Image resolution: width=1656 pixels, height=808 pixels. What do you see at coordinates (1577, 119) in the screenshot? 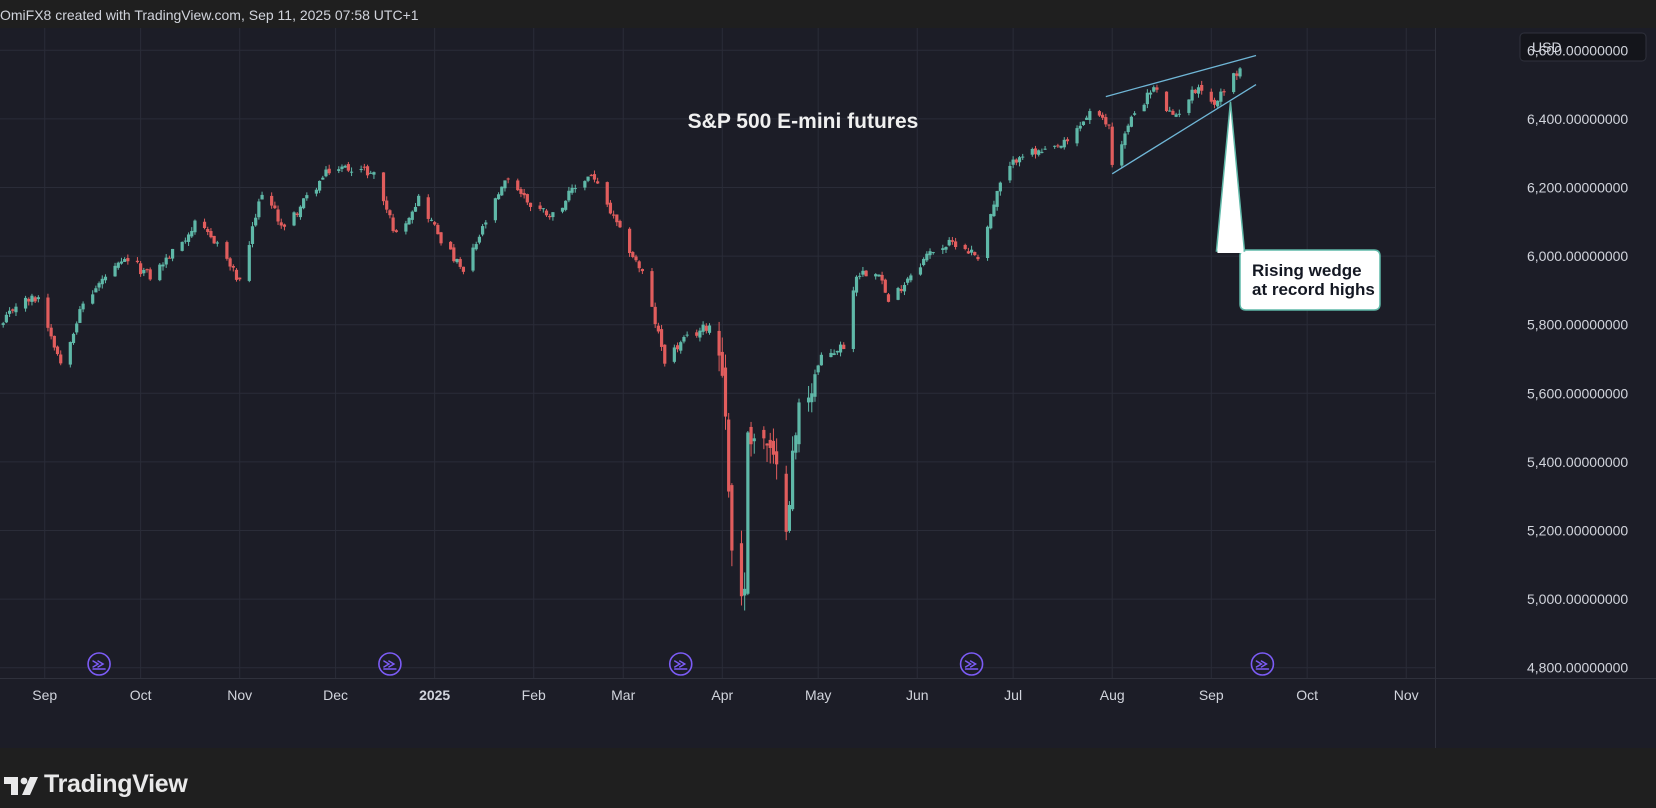
I see `y-tick-label: 6,400.00000000` at bounding box center [1577, 119].